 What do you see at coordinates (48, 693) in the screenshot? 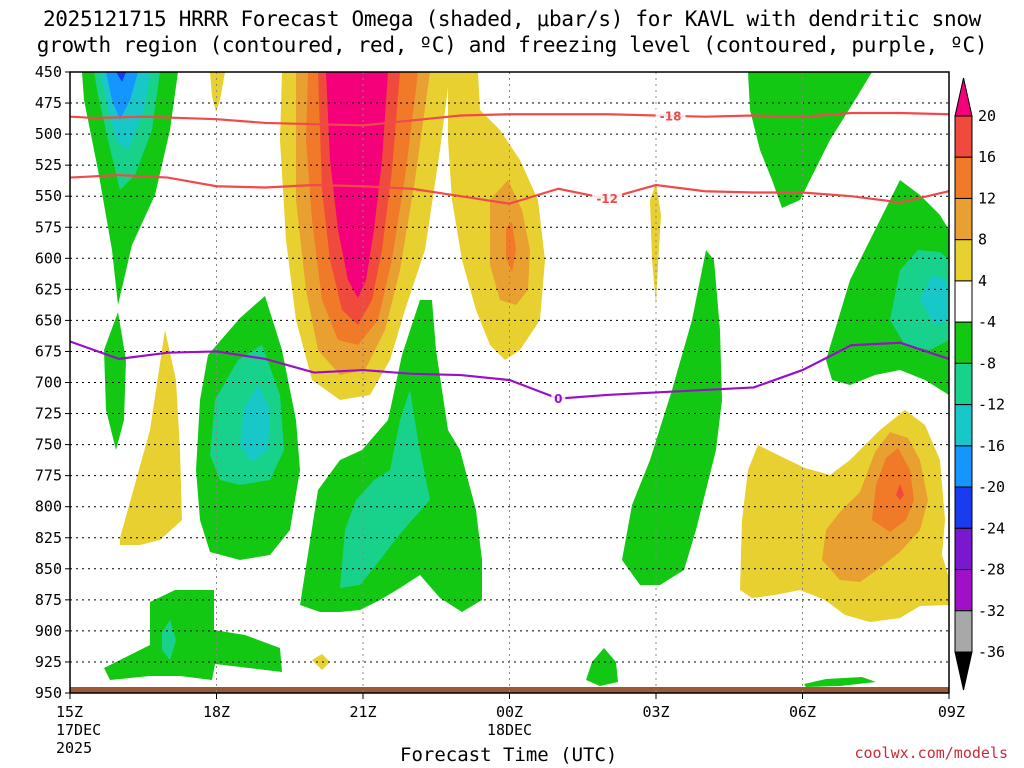
I see `y-tick-label-950: 950` at bounding box center [48, 693].